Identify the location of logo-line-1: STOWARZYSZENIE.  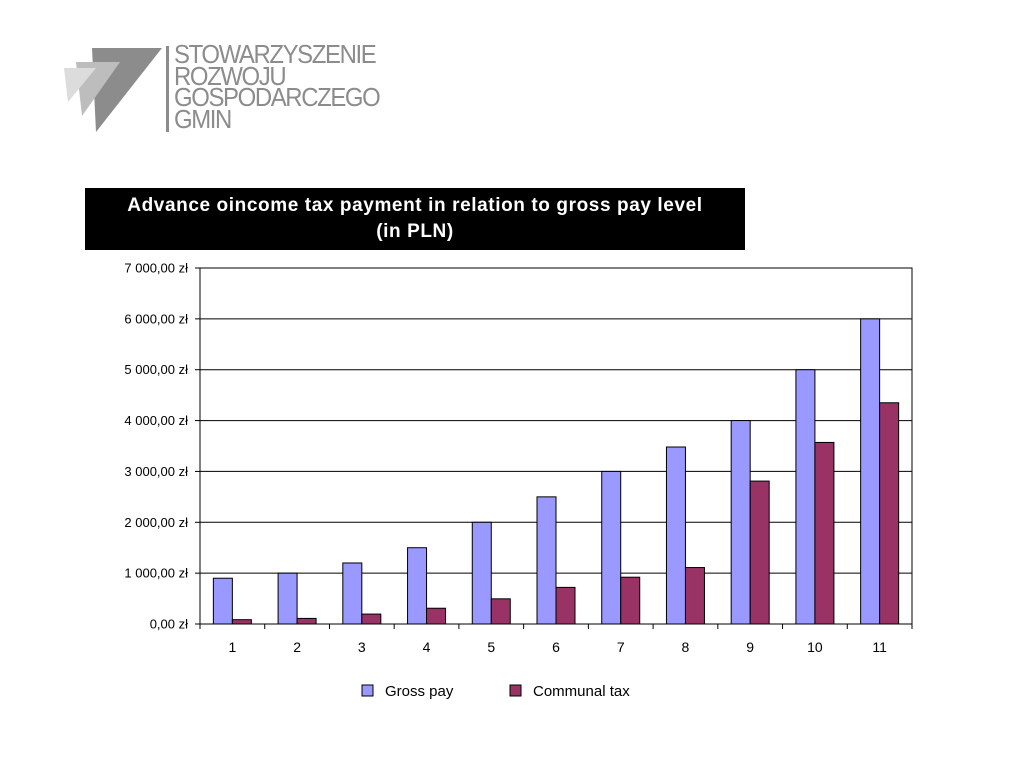
(275, 54).